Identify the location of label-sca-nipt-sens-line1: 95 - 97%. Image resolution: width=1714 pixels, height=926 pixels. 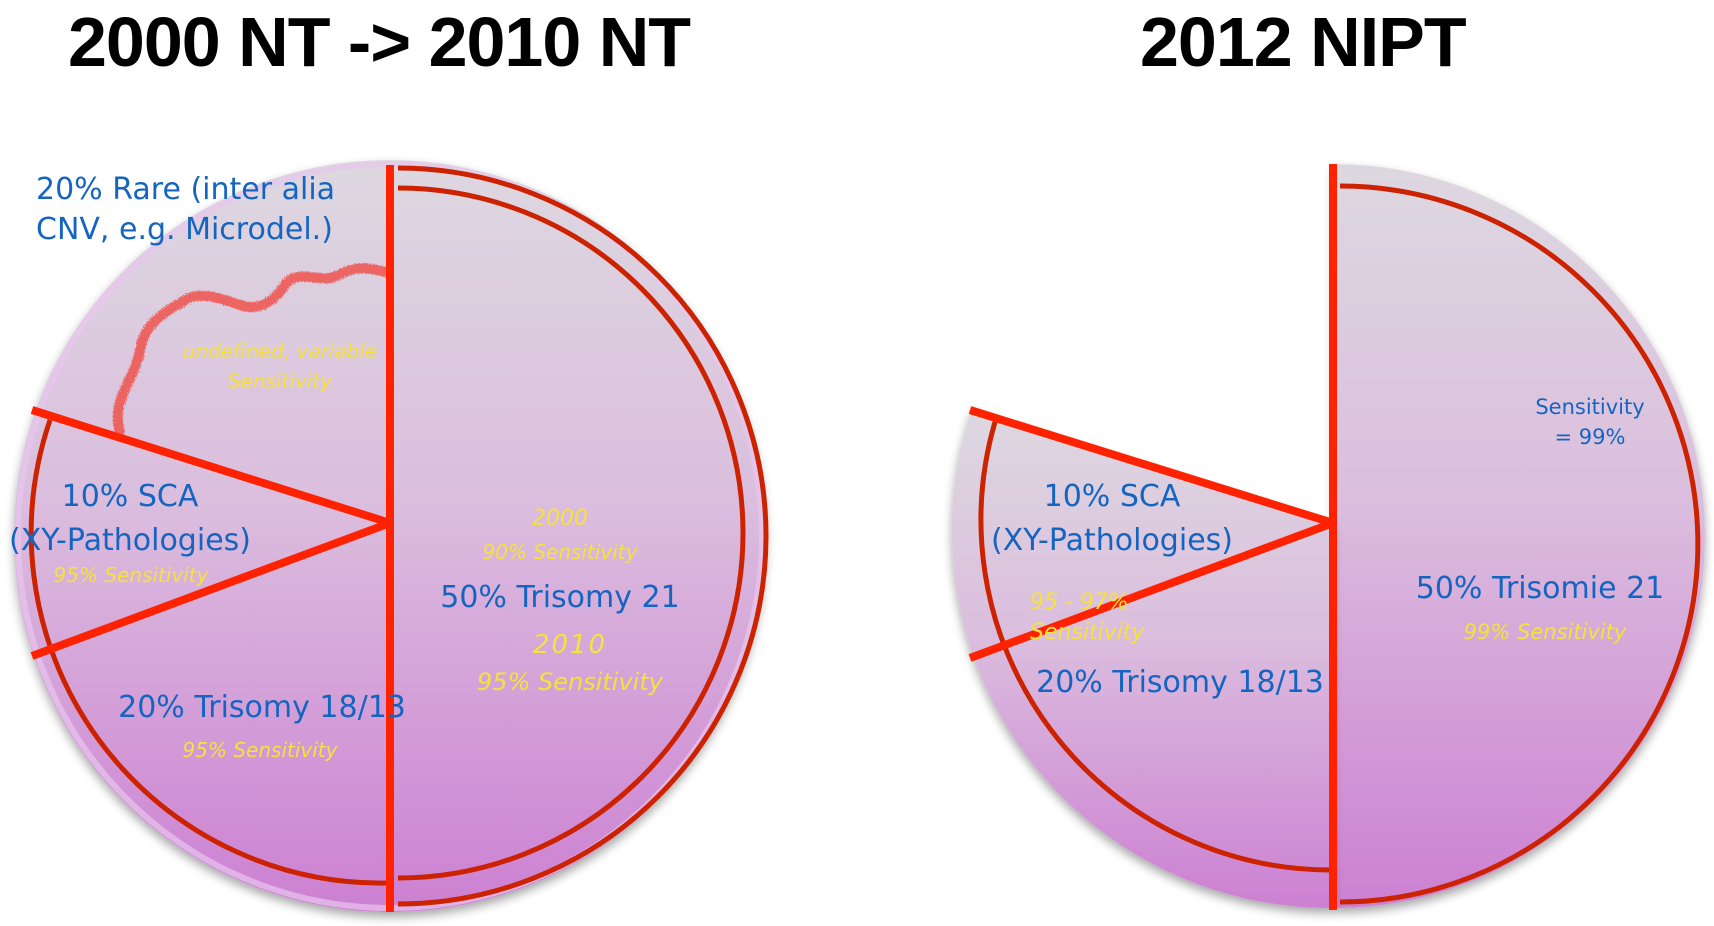
(1079, 602).